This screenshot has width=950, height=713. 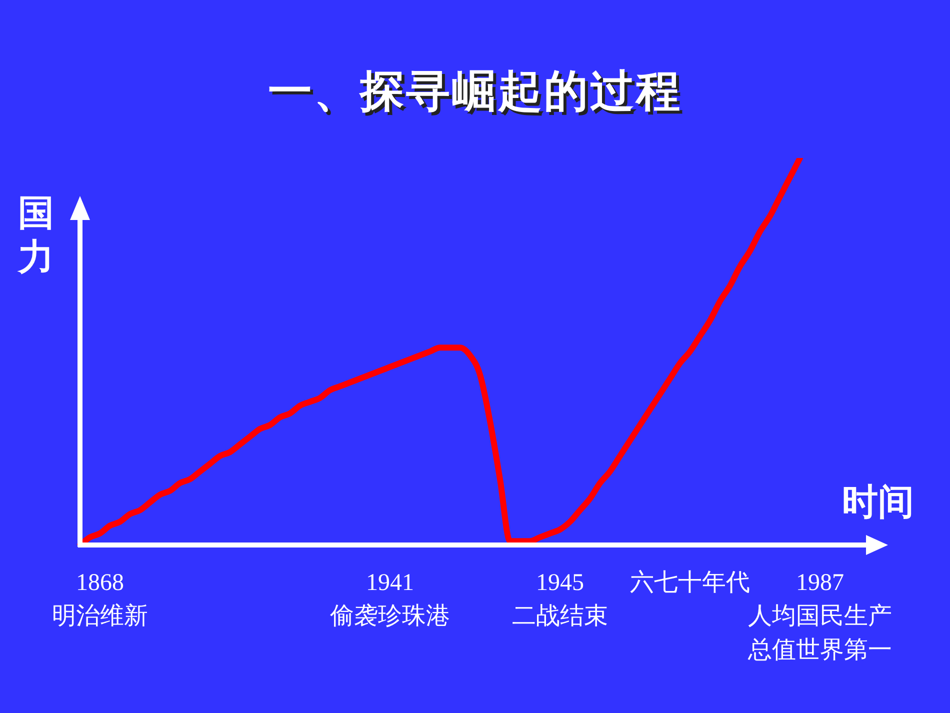 What do you see at coordinates (100, 600) in the screenshot?
I see `x-tick-label: 1868 明治维新` at bounding box center [100, 600].